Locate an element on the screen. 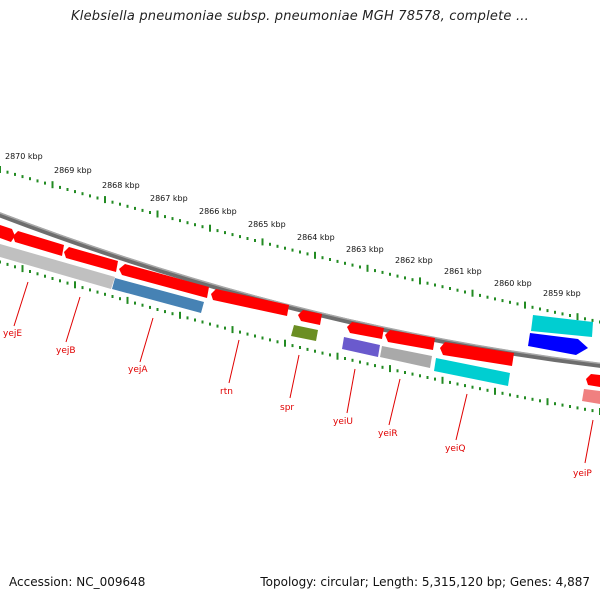 The image size is (600, 600). gene-label-yeiR: yeiR is located at coordinates (388, 434).